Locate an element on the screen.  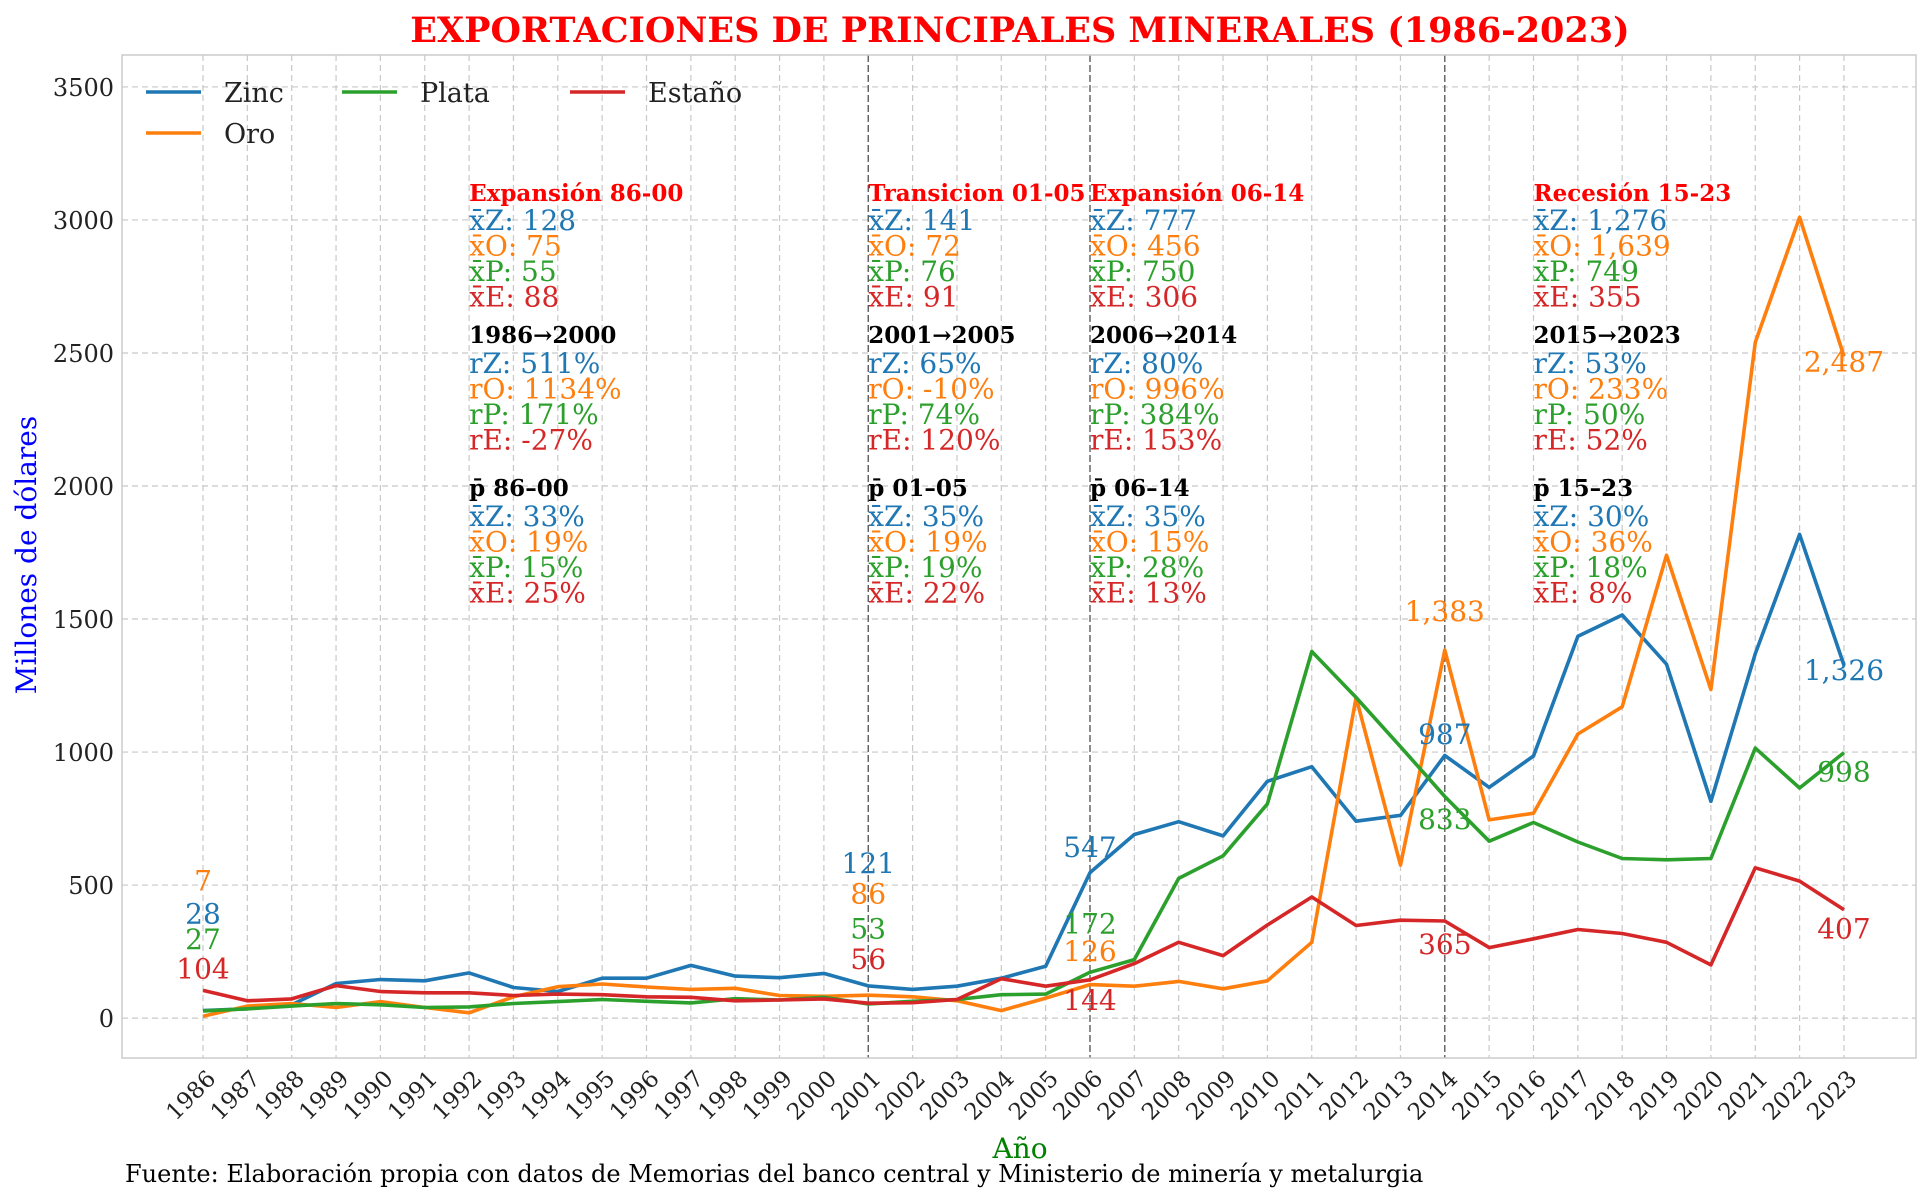
period-growth: rP: 171% is located at coordinates (534, 414).